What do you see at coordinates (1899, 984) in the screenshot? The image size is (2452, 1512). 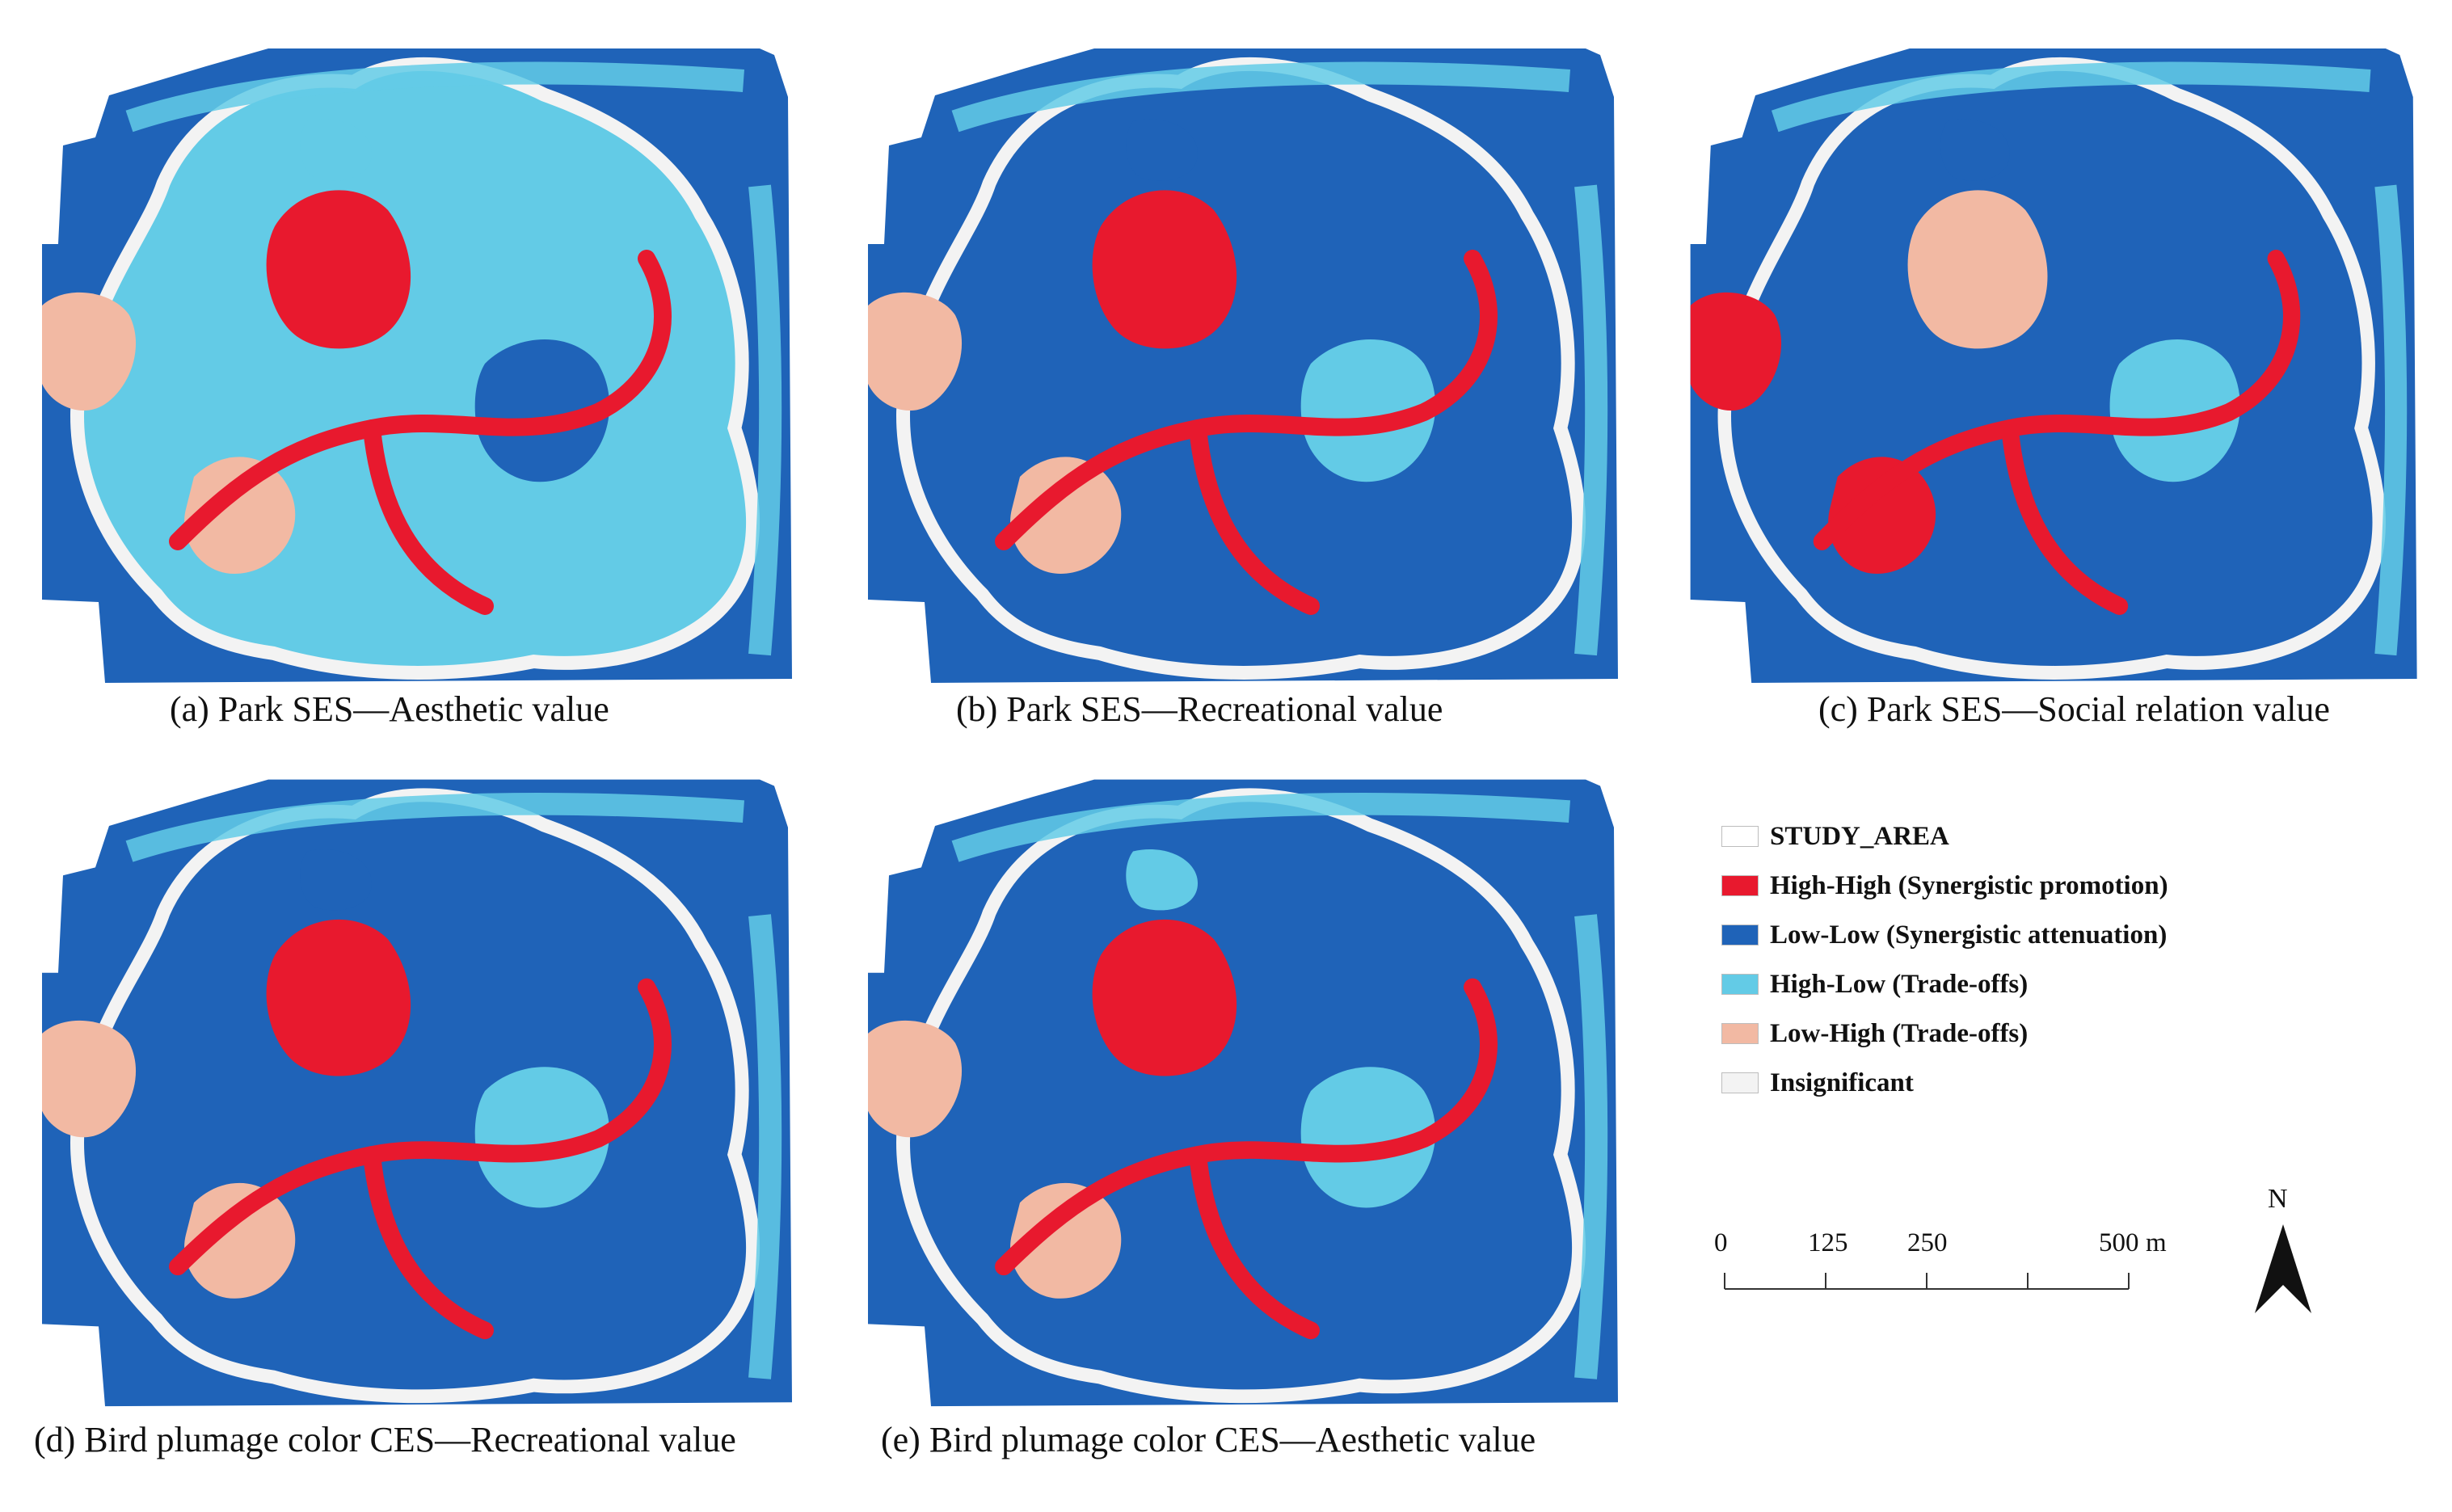 I see `legend-label: High-Low (Trade-offs)` at bounding box center [1899, 984].